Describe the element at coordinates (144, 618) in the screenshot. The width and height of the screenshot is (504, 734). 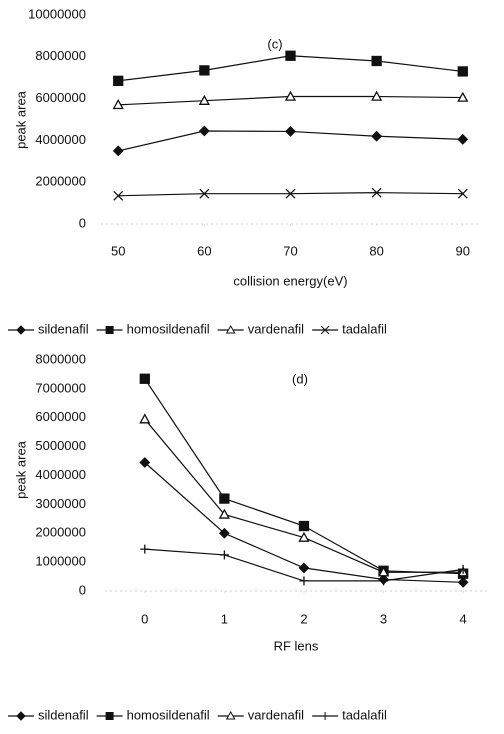
I see `x-tick-label: 0` at that location.